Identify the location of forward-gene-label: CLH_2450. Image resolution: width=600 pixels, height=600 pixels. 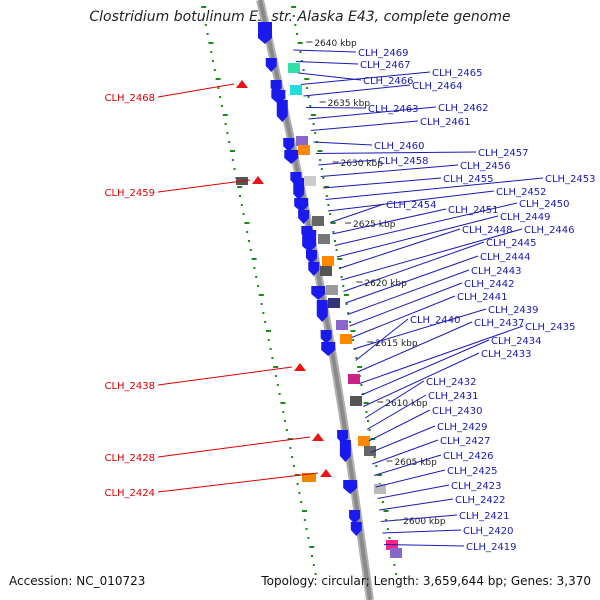
(544, 204).